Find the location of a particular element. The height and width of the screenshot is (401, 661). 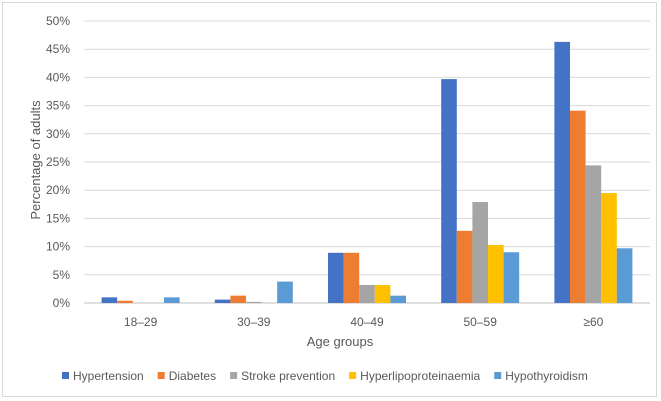

y-tick-labels: 0% 5% 10% 15% 20% 25% 30% 35% 40% 45% 50% is located at coordinates (58, 162).